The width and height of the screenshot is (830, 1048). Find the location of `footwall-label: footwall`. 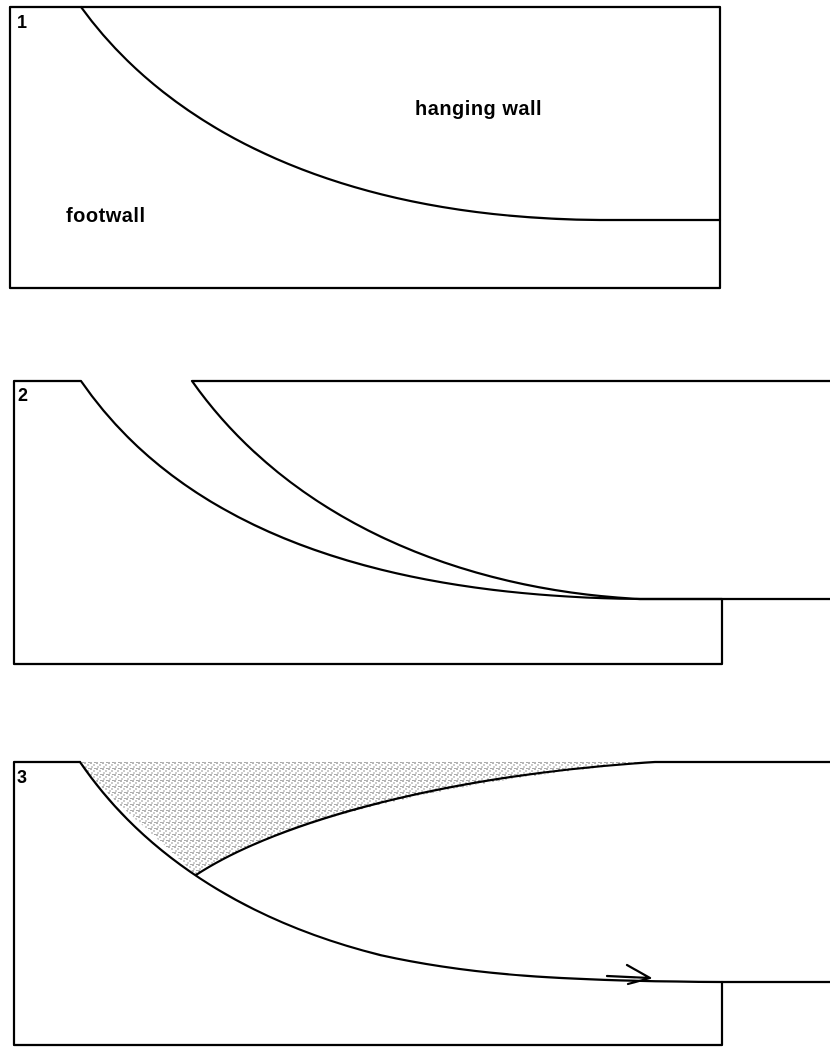

footwall-label: footwall is located at coordinates (106, 216).